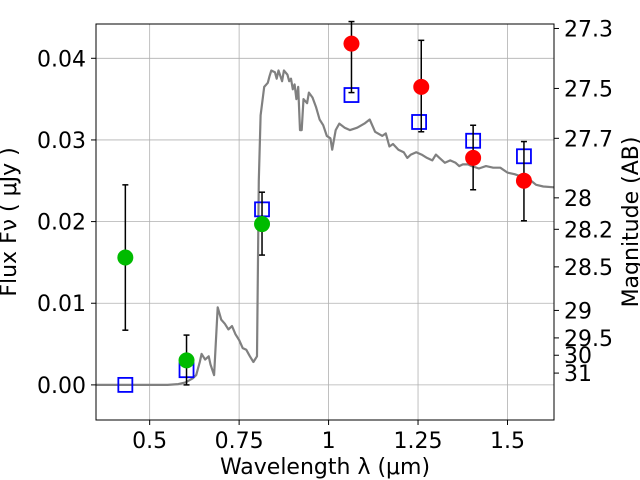 The image size is (640, 480). Describe the element at coordinates (588, 89) in the screenshot. I see `y2-tick-label: 27.5` at that location.